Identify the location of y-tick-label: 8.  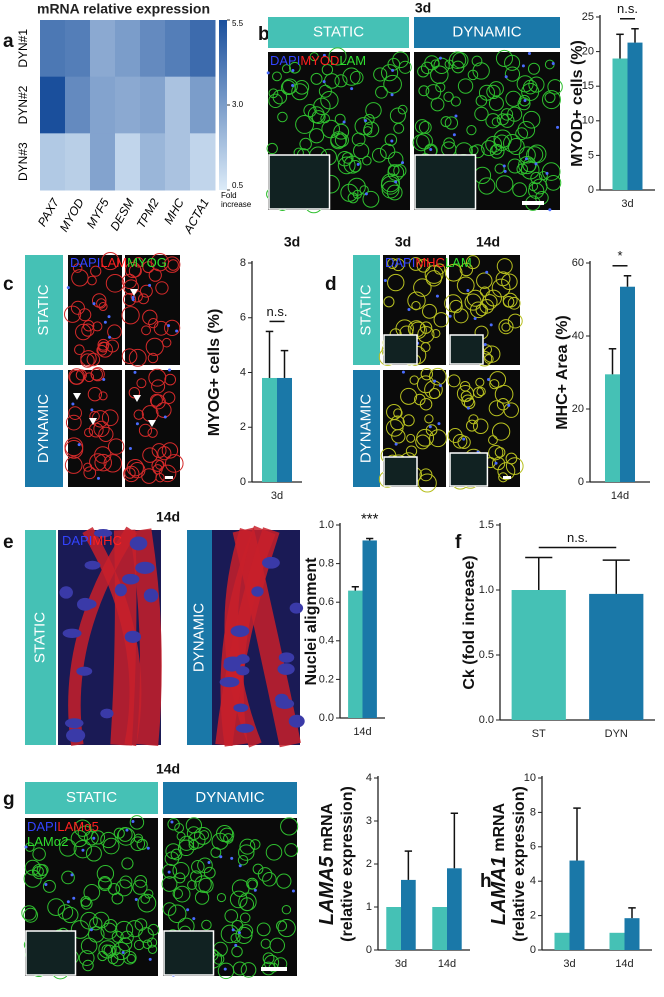
(243, 263).